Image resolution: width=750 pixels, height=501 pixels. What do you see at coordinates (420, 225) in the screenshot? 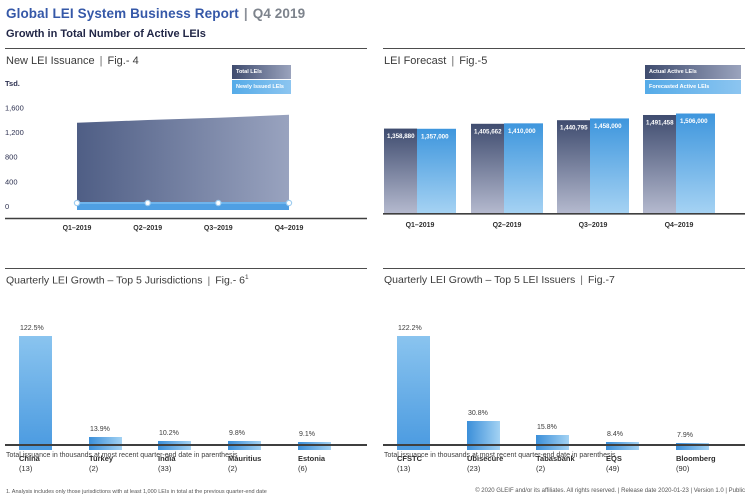
I see `fig5-x-tick: Q1–2019` at bounding box center [420, 225].